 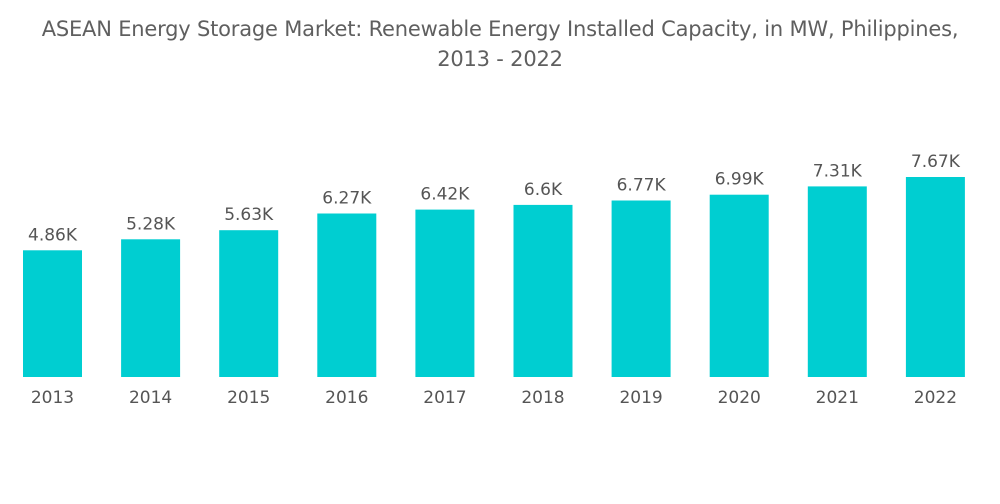 I want to click on x-tick-2014: 2014, so click(x=150, y=398).